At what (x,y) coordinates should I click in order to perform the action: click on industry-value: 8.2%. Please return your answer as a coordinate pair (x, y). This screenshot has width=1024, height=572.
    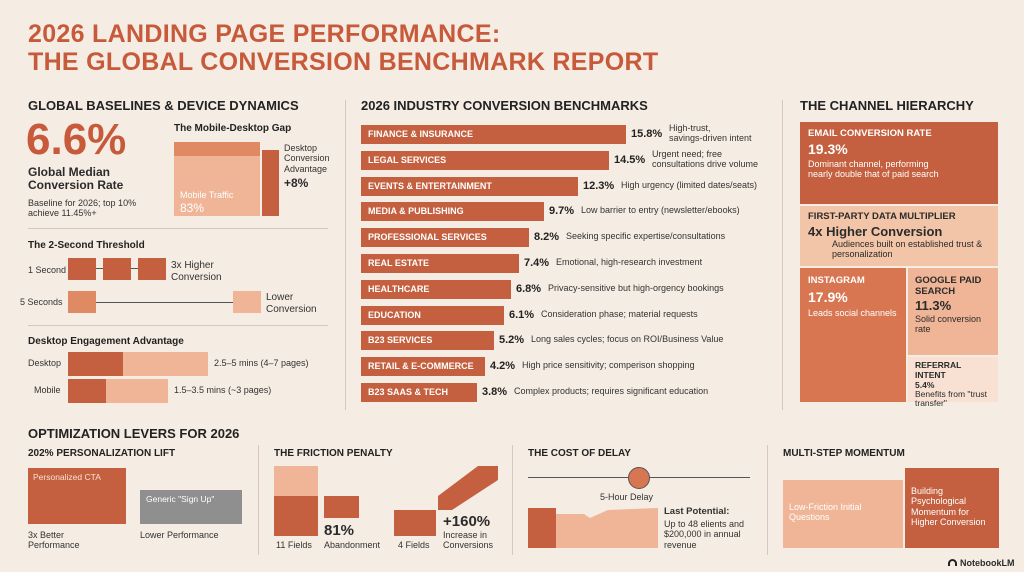
    Looking at the image, I should click on (547, 237).